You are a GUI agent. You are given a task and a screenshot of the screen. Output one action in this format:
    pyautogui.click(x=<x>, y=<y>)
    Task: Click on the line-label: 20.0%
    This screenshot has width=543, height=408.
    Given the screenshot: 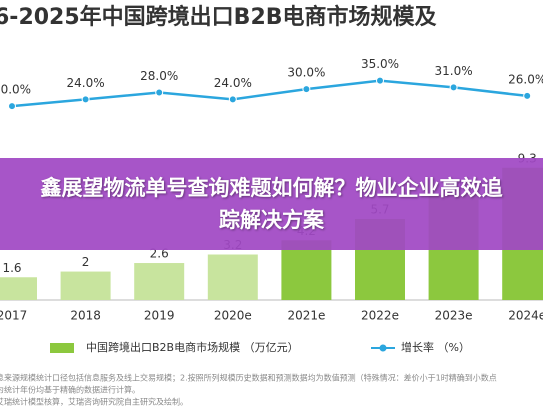 What is the action you would take?
    pyautogui.click(x=15, y=90)
    